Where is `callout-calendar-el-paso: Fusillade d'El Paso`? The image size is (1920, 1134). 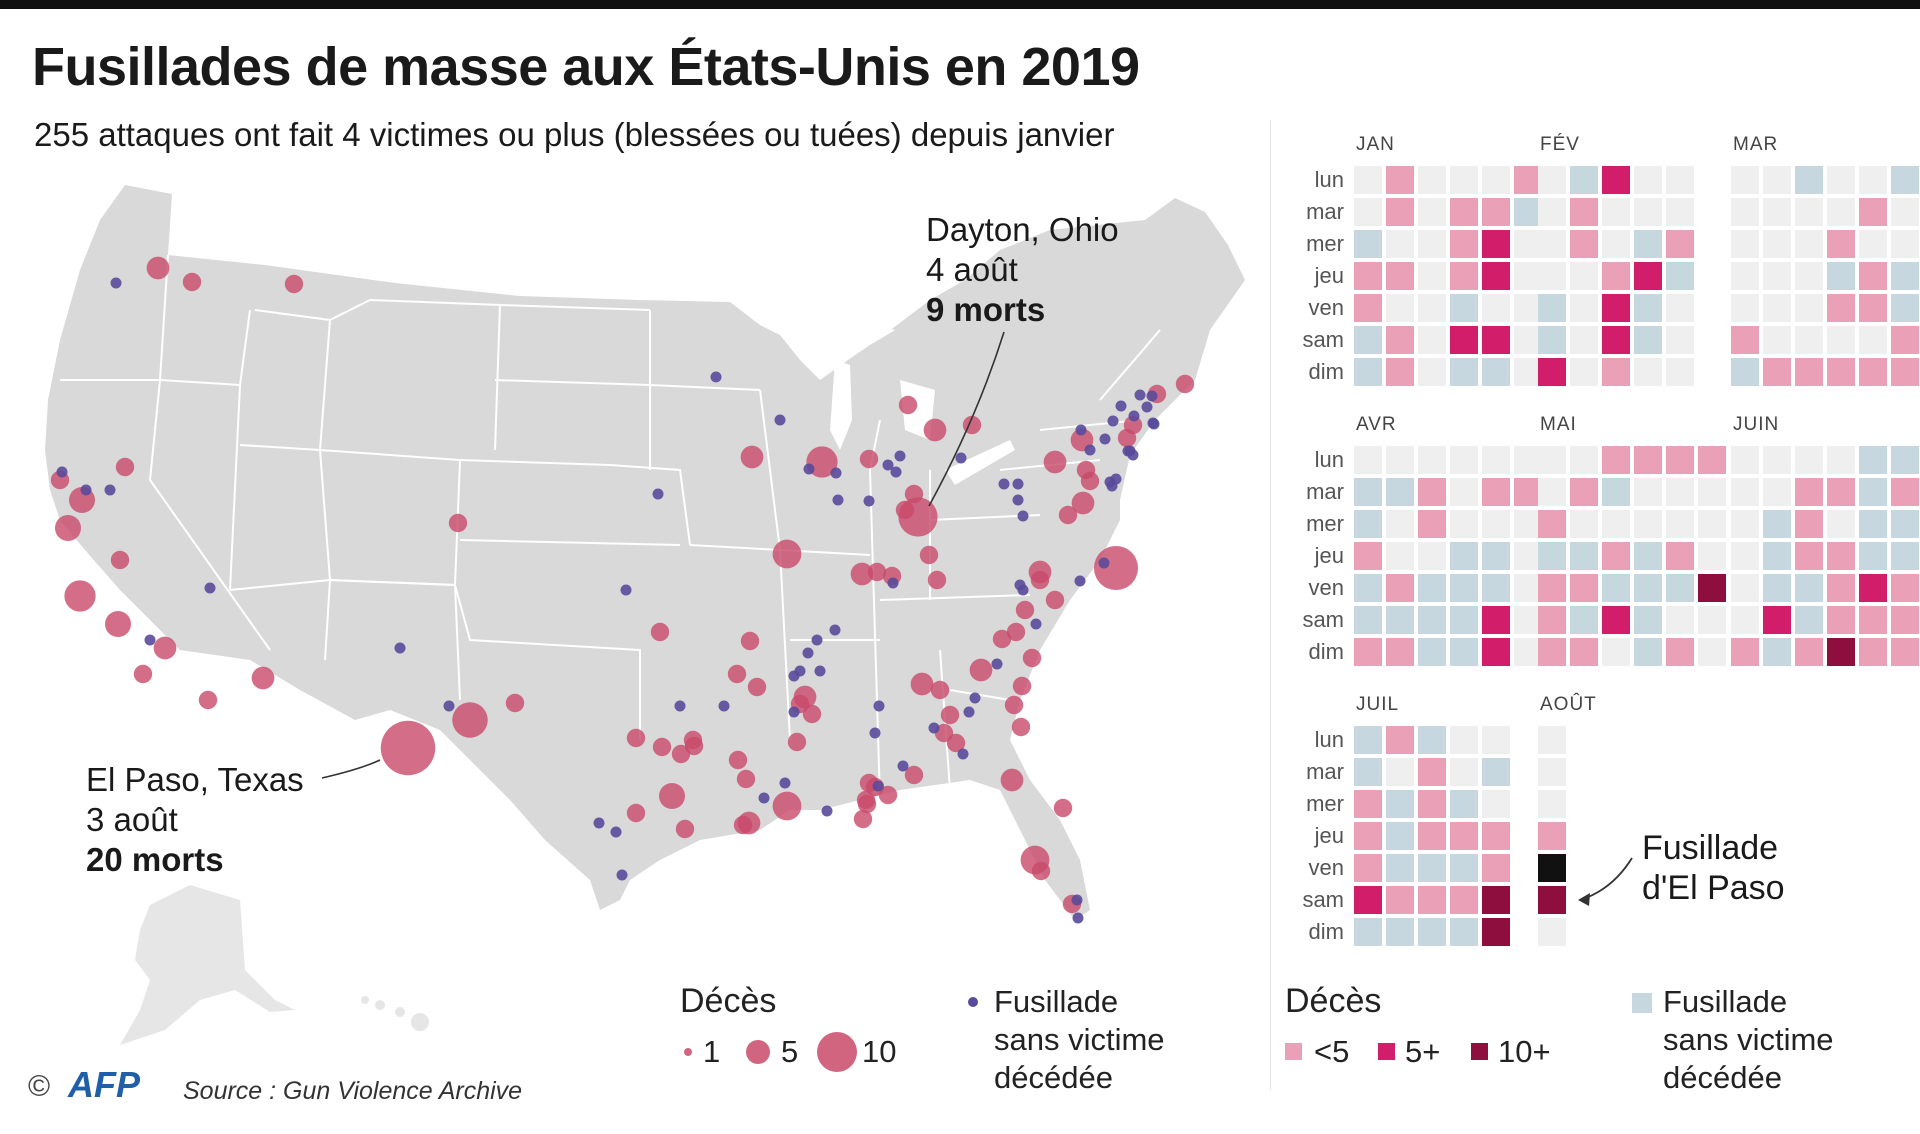 callout-calendar-el-paso: Fusillade d'El Paso is located at coordinates (1713, 868).